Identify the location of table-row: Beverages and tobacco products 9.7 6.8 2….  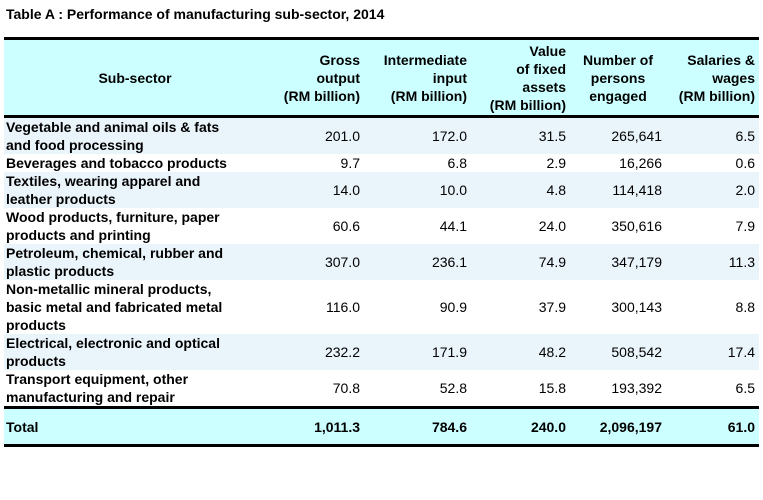
(381, 163).